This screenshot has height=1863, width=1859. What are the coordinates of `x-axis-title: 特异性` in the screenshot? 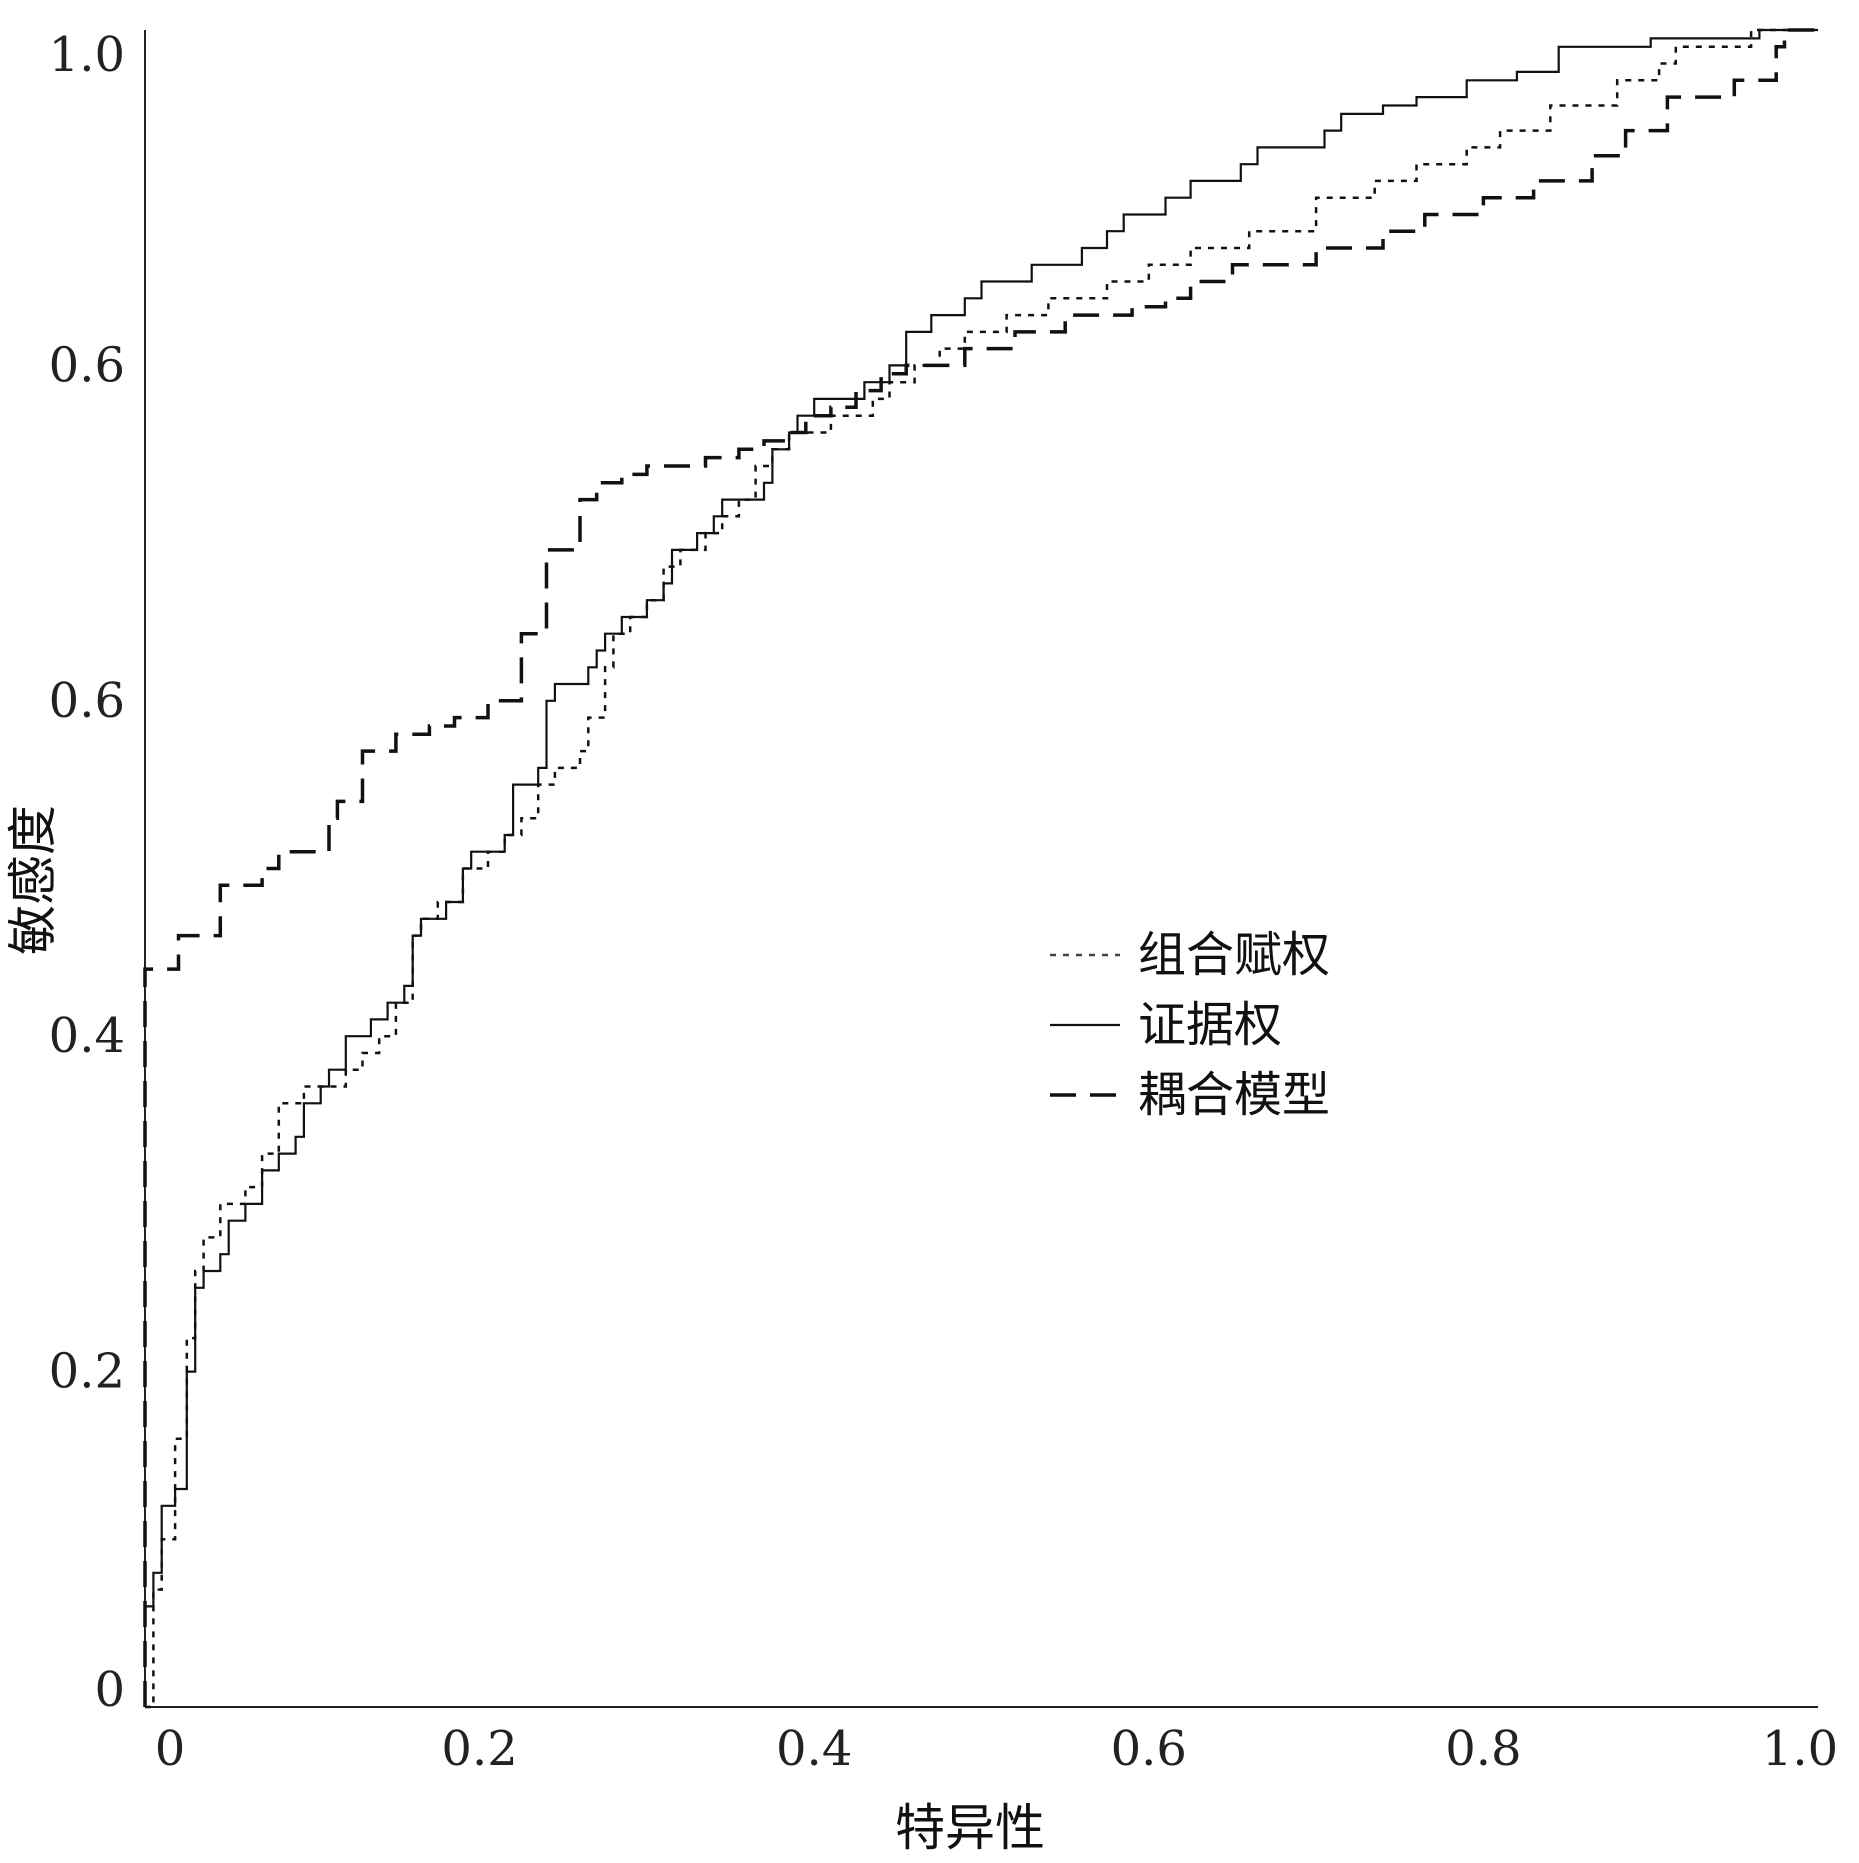 It's located at (970, 1828).